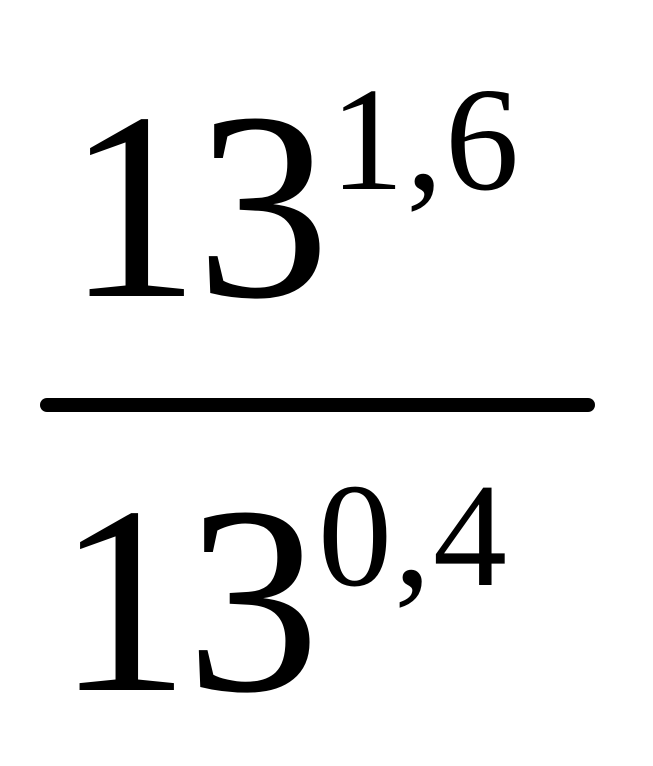 This screenshot has width=653, height=766. Describe the element at coordinates (425, 140) in the screenshot. I see `numerator-exponent: 1,6` at that location.